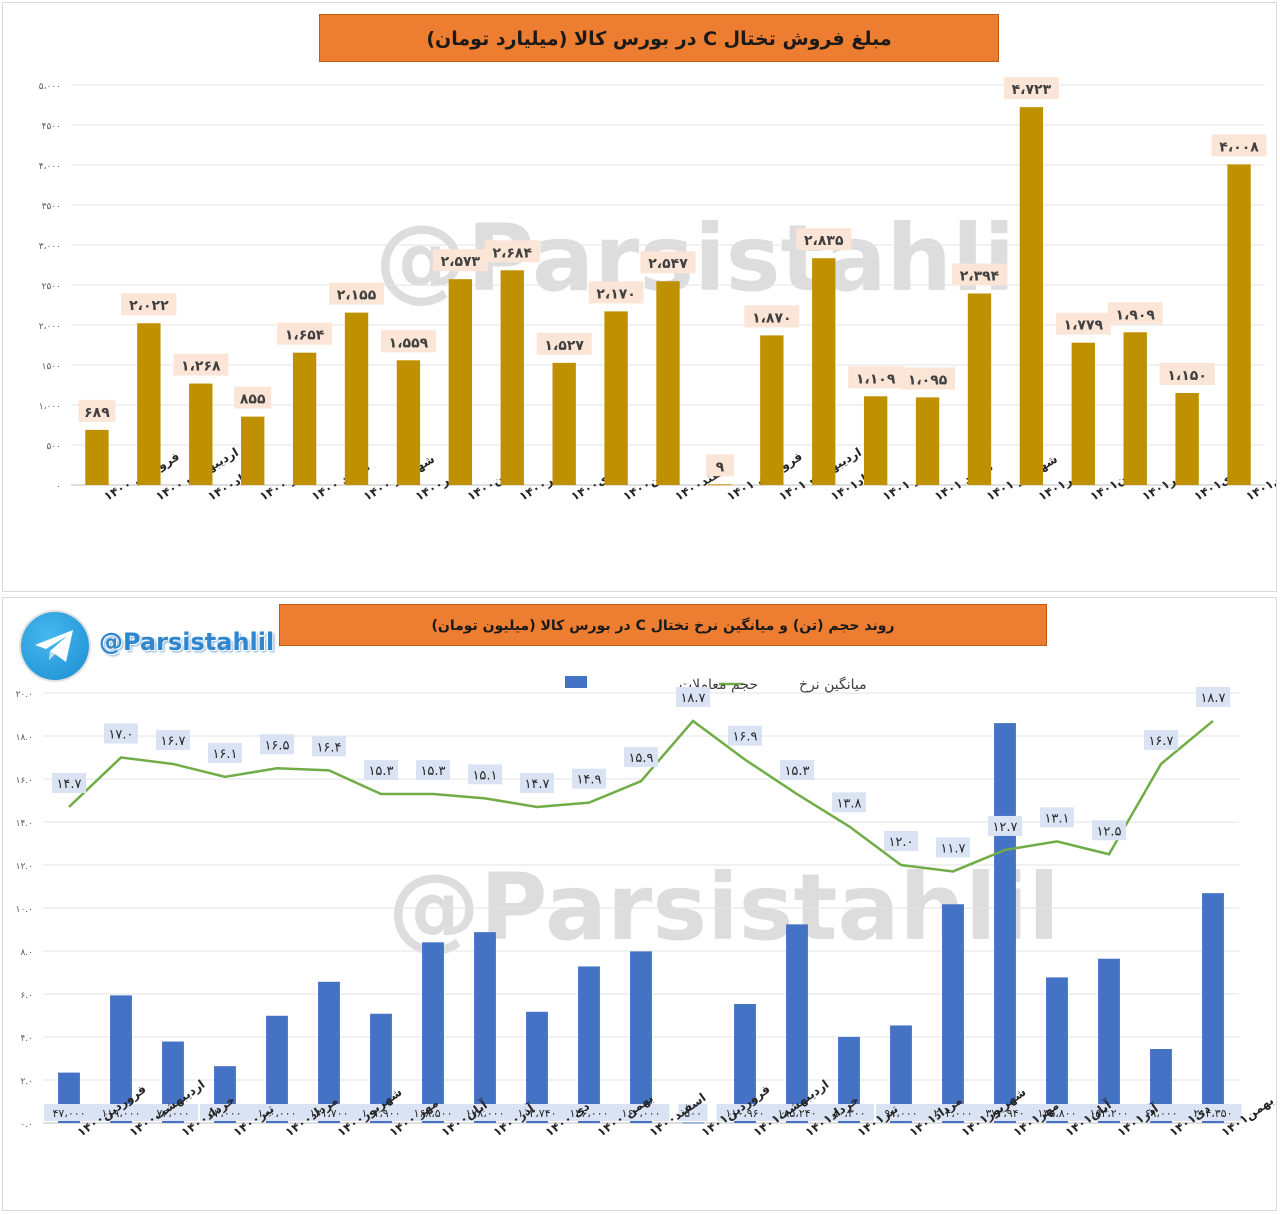 Image resolution: width=1280 pixels, height=1214 pixels. What do you see at coordinates (848, 1113) in the screenshot?
I see `volume-label: ۸۰،۳۰۰` at bounding box center [848, 1113].